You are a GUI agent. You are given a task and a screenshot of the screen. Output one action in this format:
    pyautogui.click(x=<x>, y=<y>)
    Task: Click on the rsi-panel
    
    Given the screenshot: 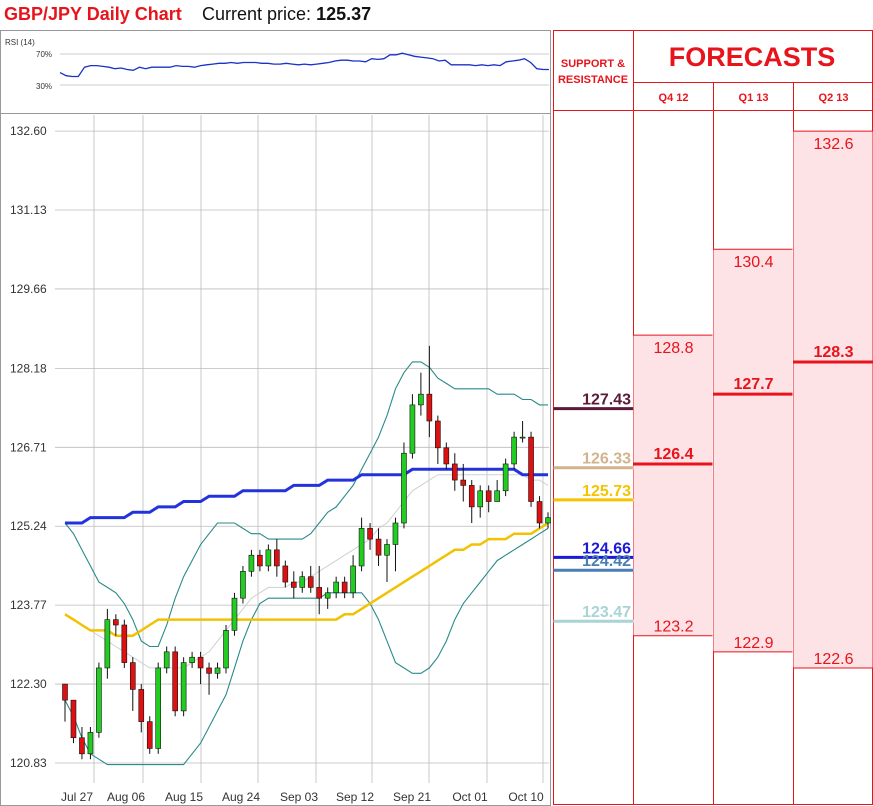 What is the action you would take?
    pyautogui.click(x=275, y=72)
    